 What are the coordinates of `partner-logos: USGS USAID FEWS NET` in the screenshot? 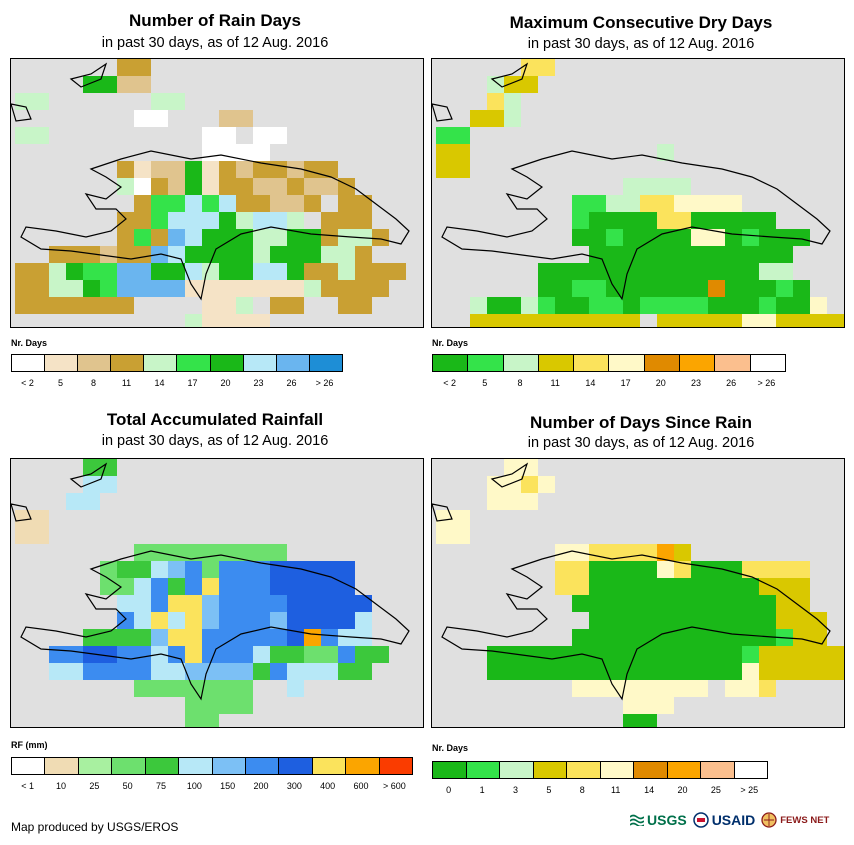 It's located at (729, 820).